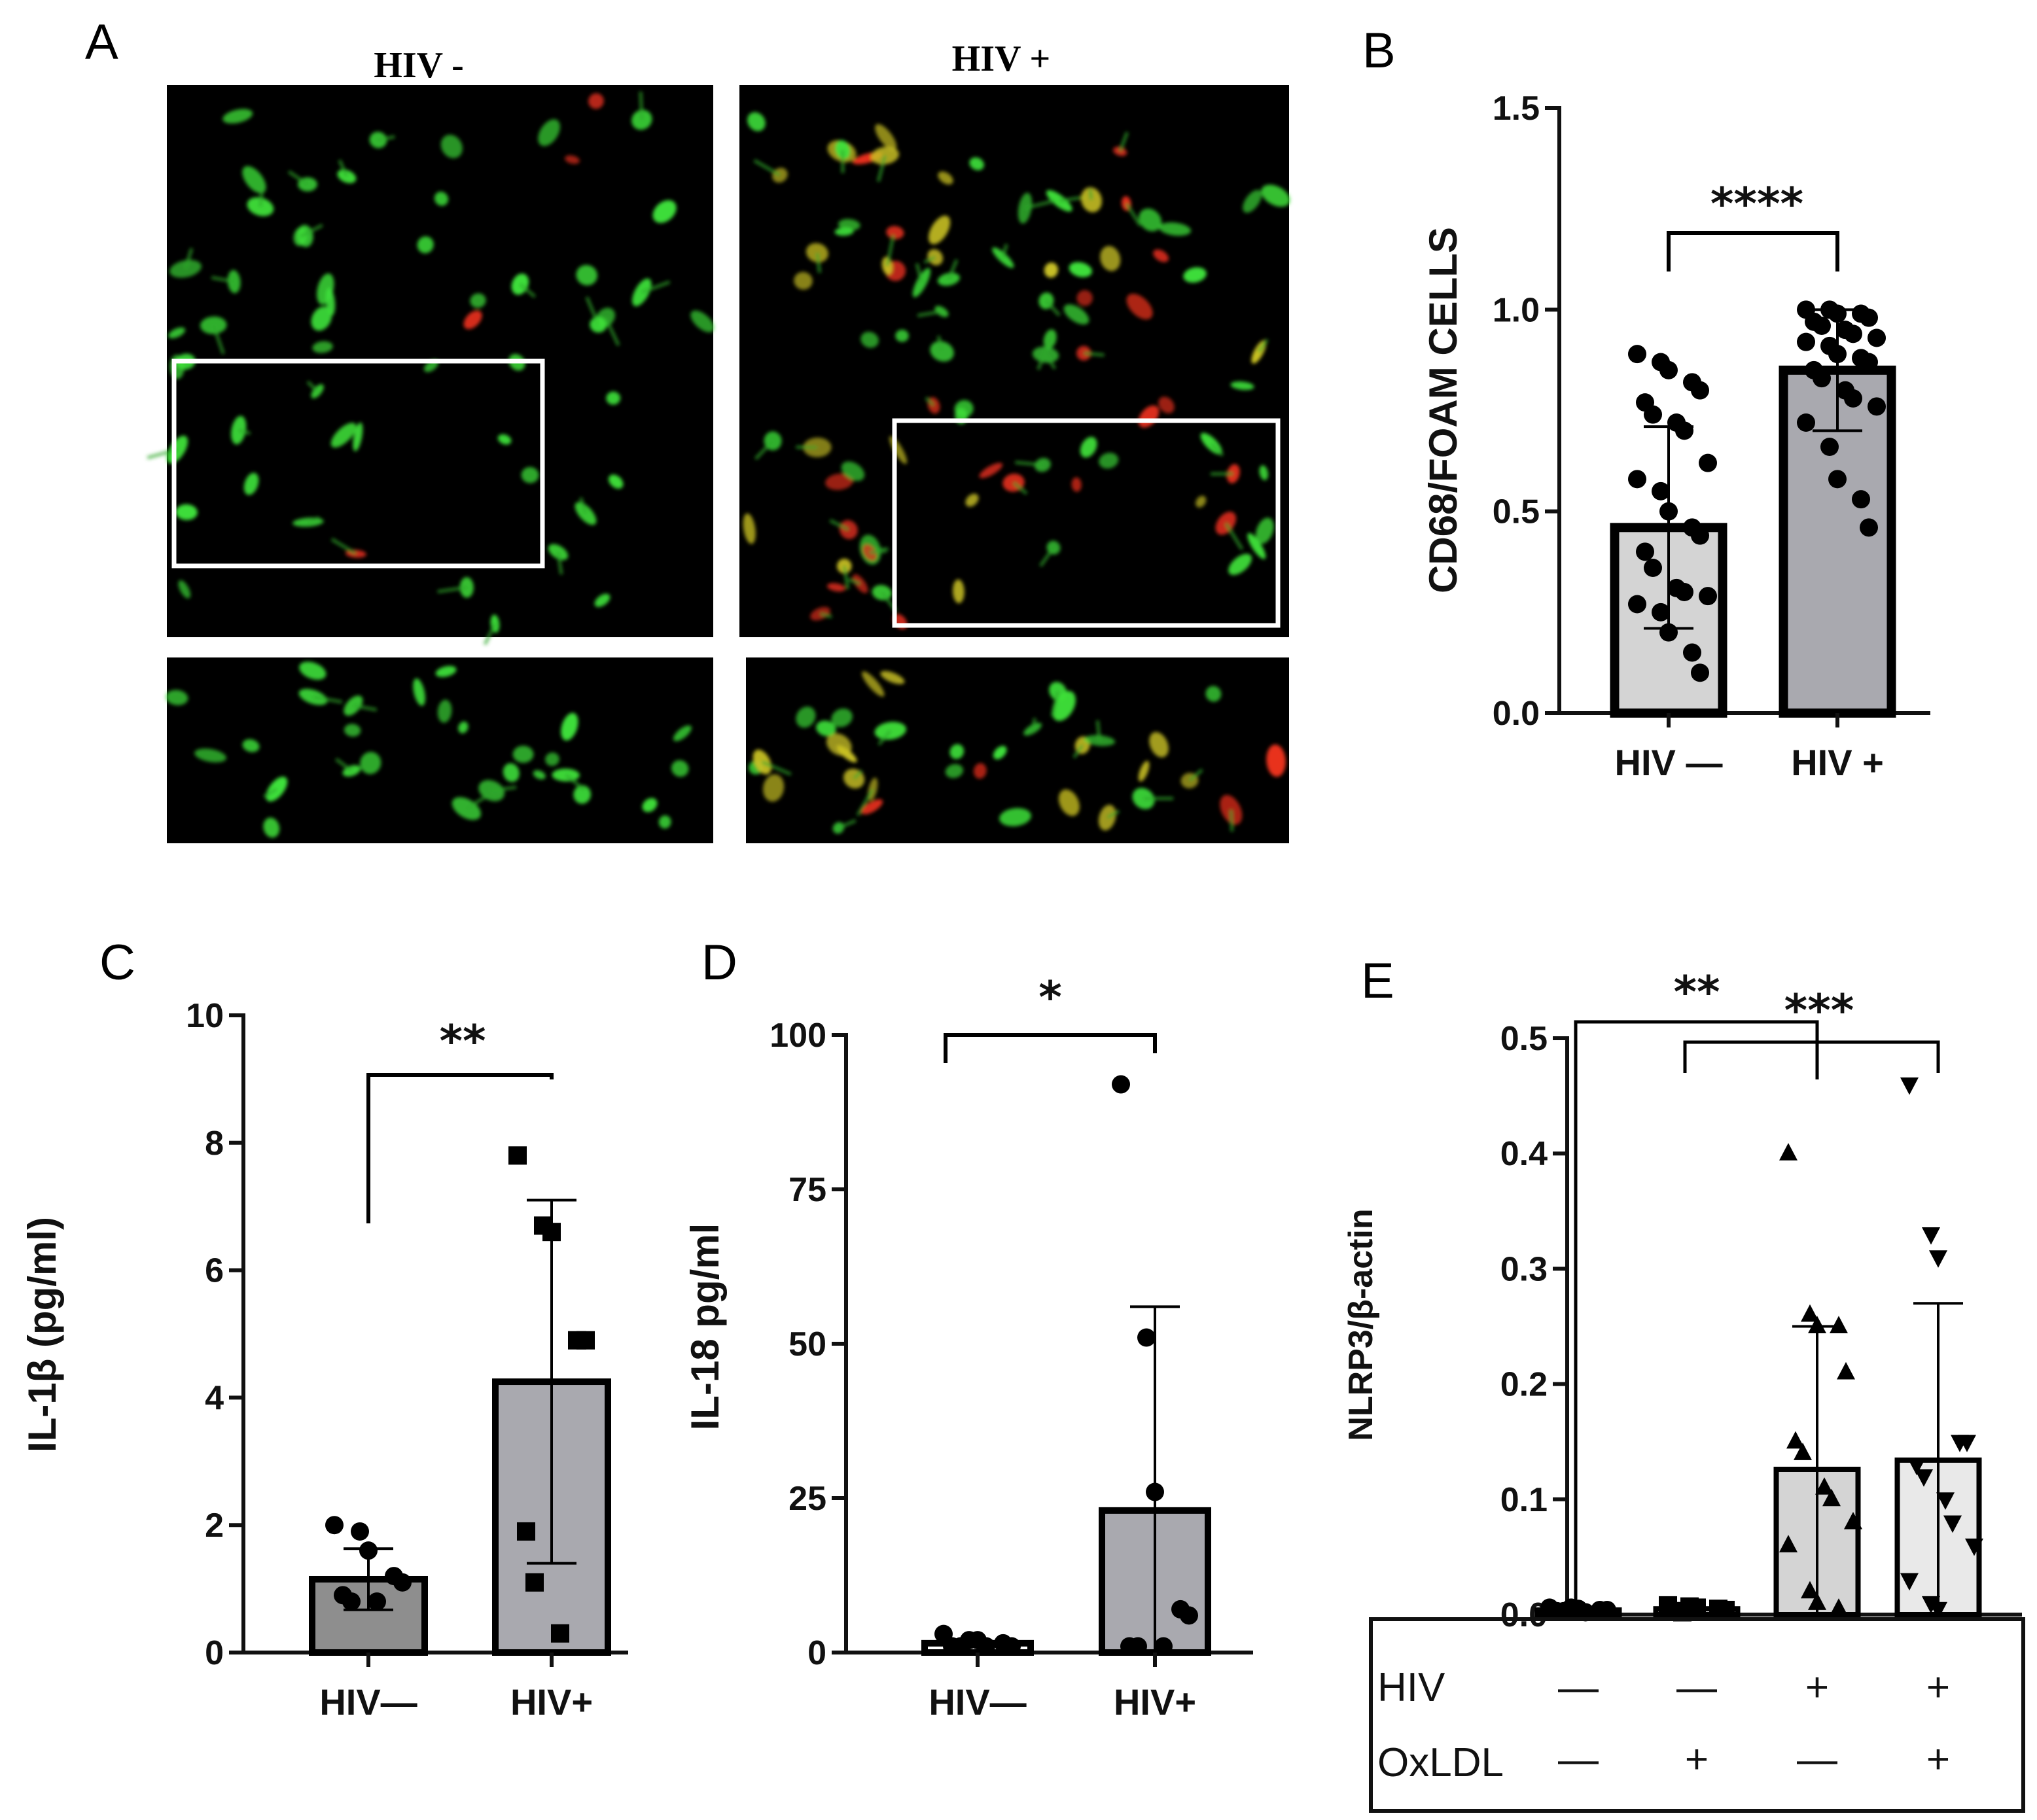  What do you see at coordinates (1697, 1759) in the screenshot?
I see `table-cell: +` at bounding box center [1697, 1759].